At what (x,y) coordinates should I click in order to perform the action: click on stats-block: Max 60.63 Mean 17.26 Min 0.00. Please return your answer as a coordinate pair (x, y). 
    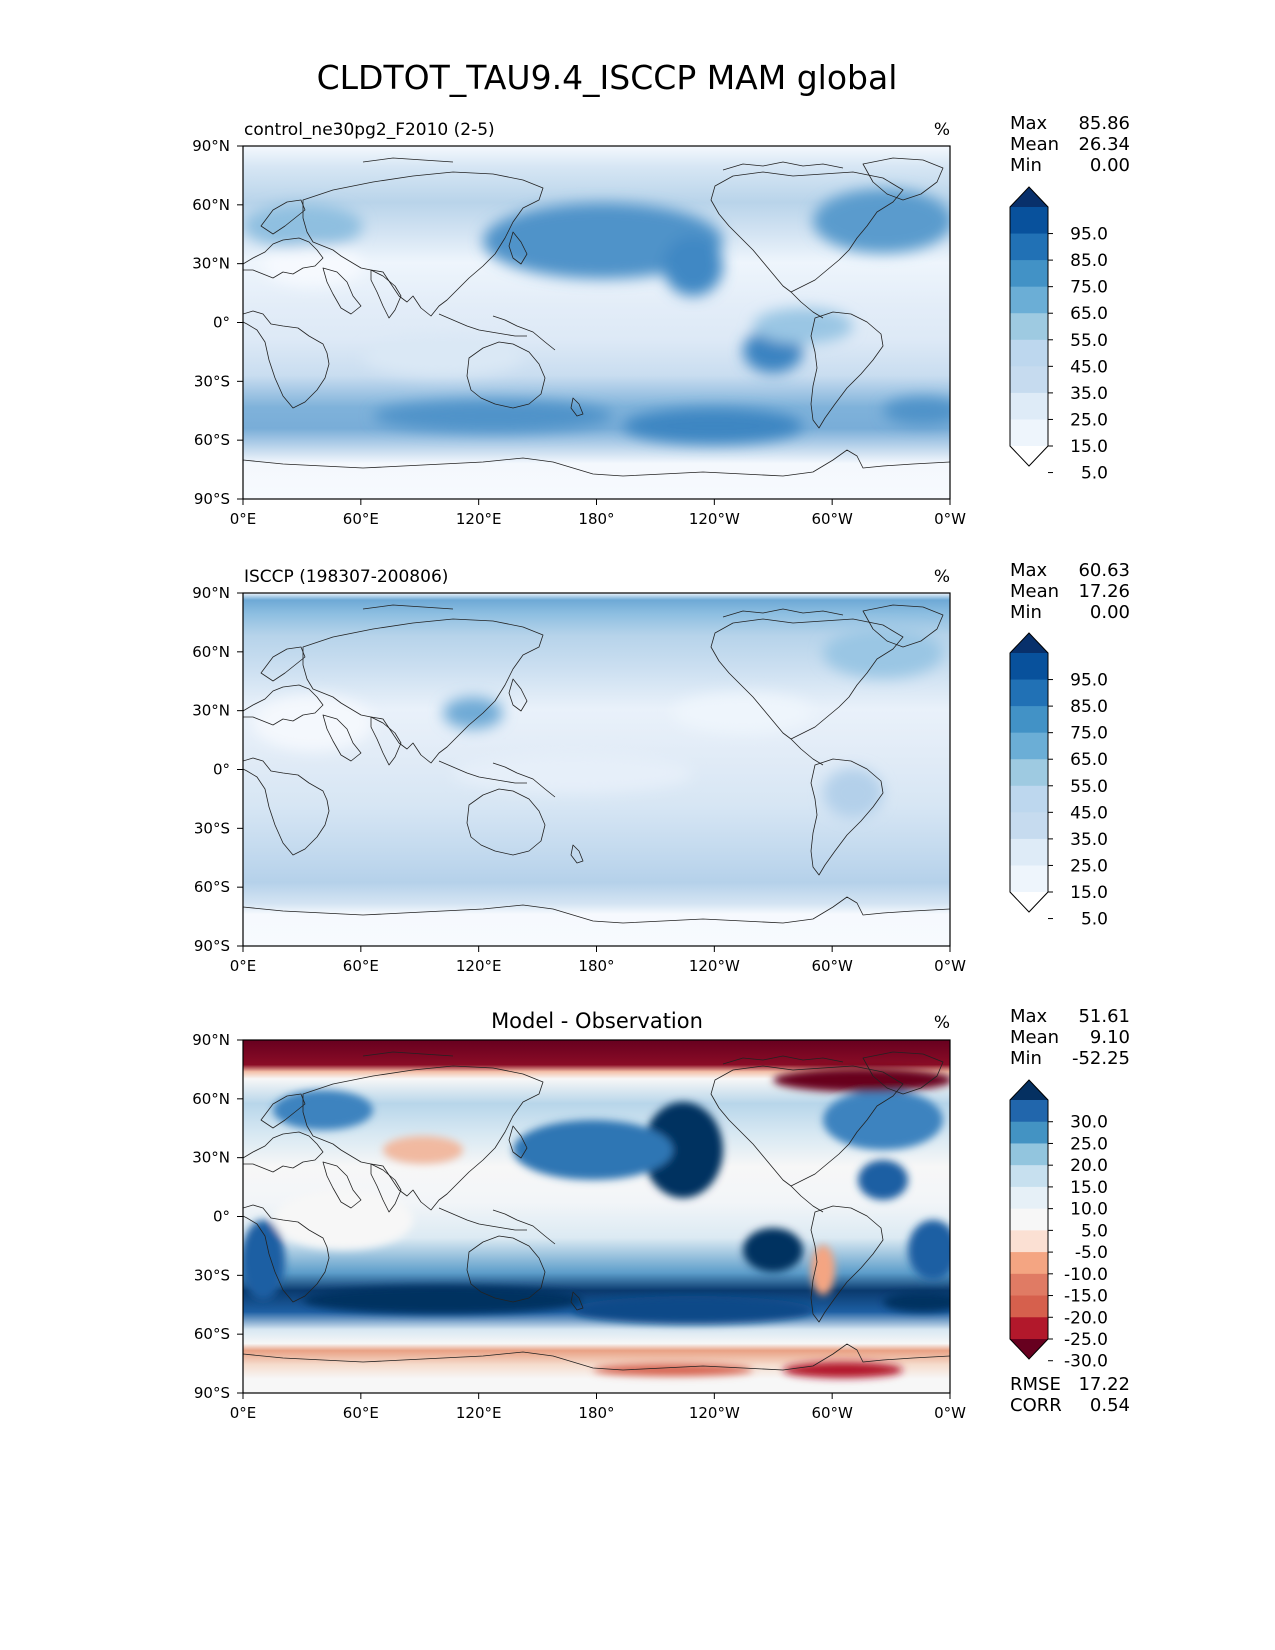
    Looking at the image, I should click on (1070, 591).